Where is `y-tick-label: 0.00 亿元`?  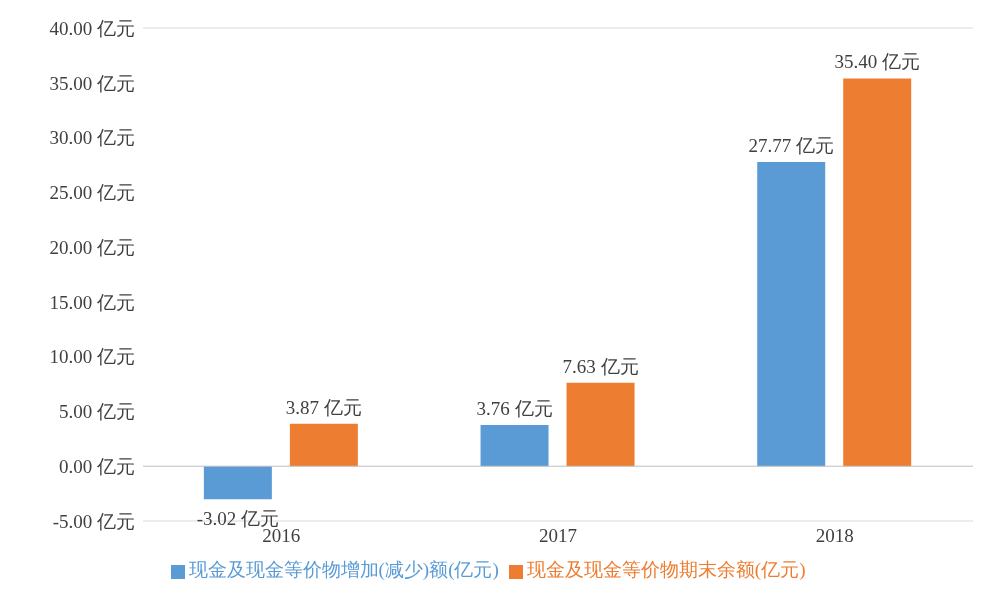
y-tick-label: 0.00 亿元 is located at coordinates (97, 466).